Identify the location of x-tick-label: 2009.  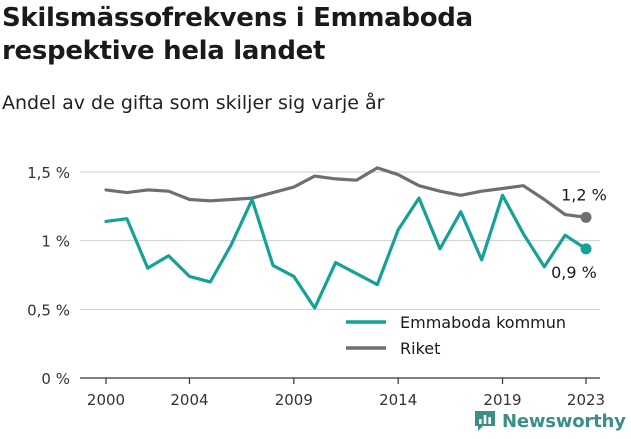
(294, 400).